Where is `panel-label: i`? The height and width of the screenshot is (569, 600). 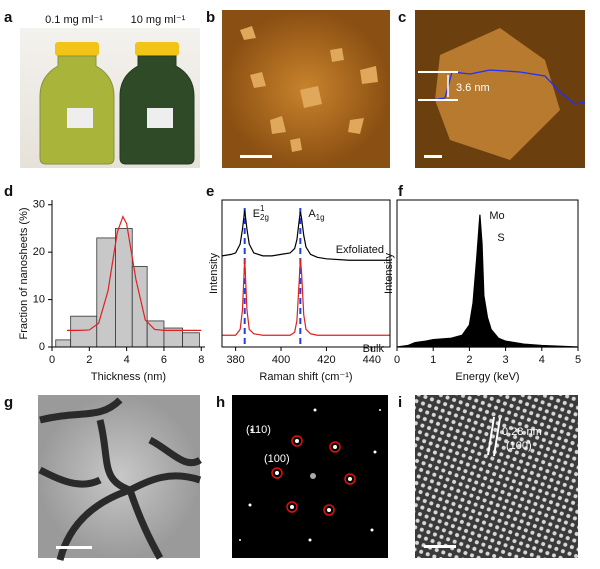
panel-label: i is located at coordinates (400, 402).